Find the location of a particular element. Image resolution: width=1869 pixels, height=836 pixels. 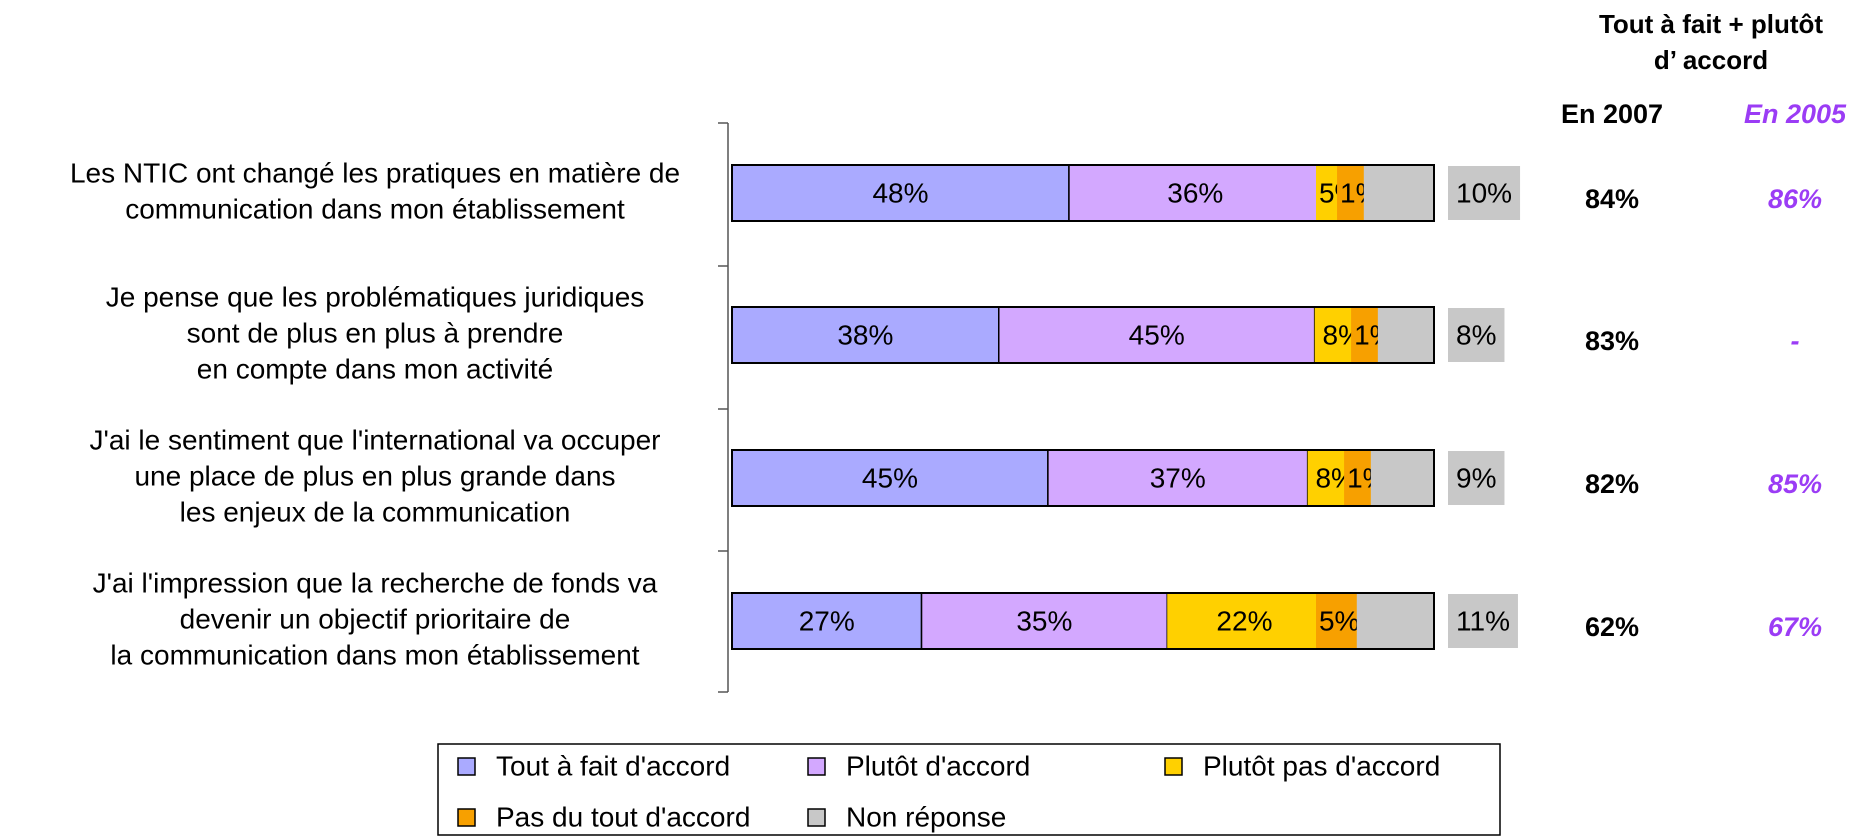

category-label: sont de plus en plus à prendre is located at coordinates (375, 332).